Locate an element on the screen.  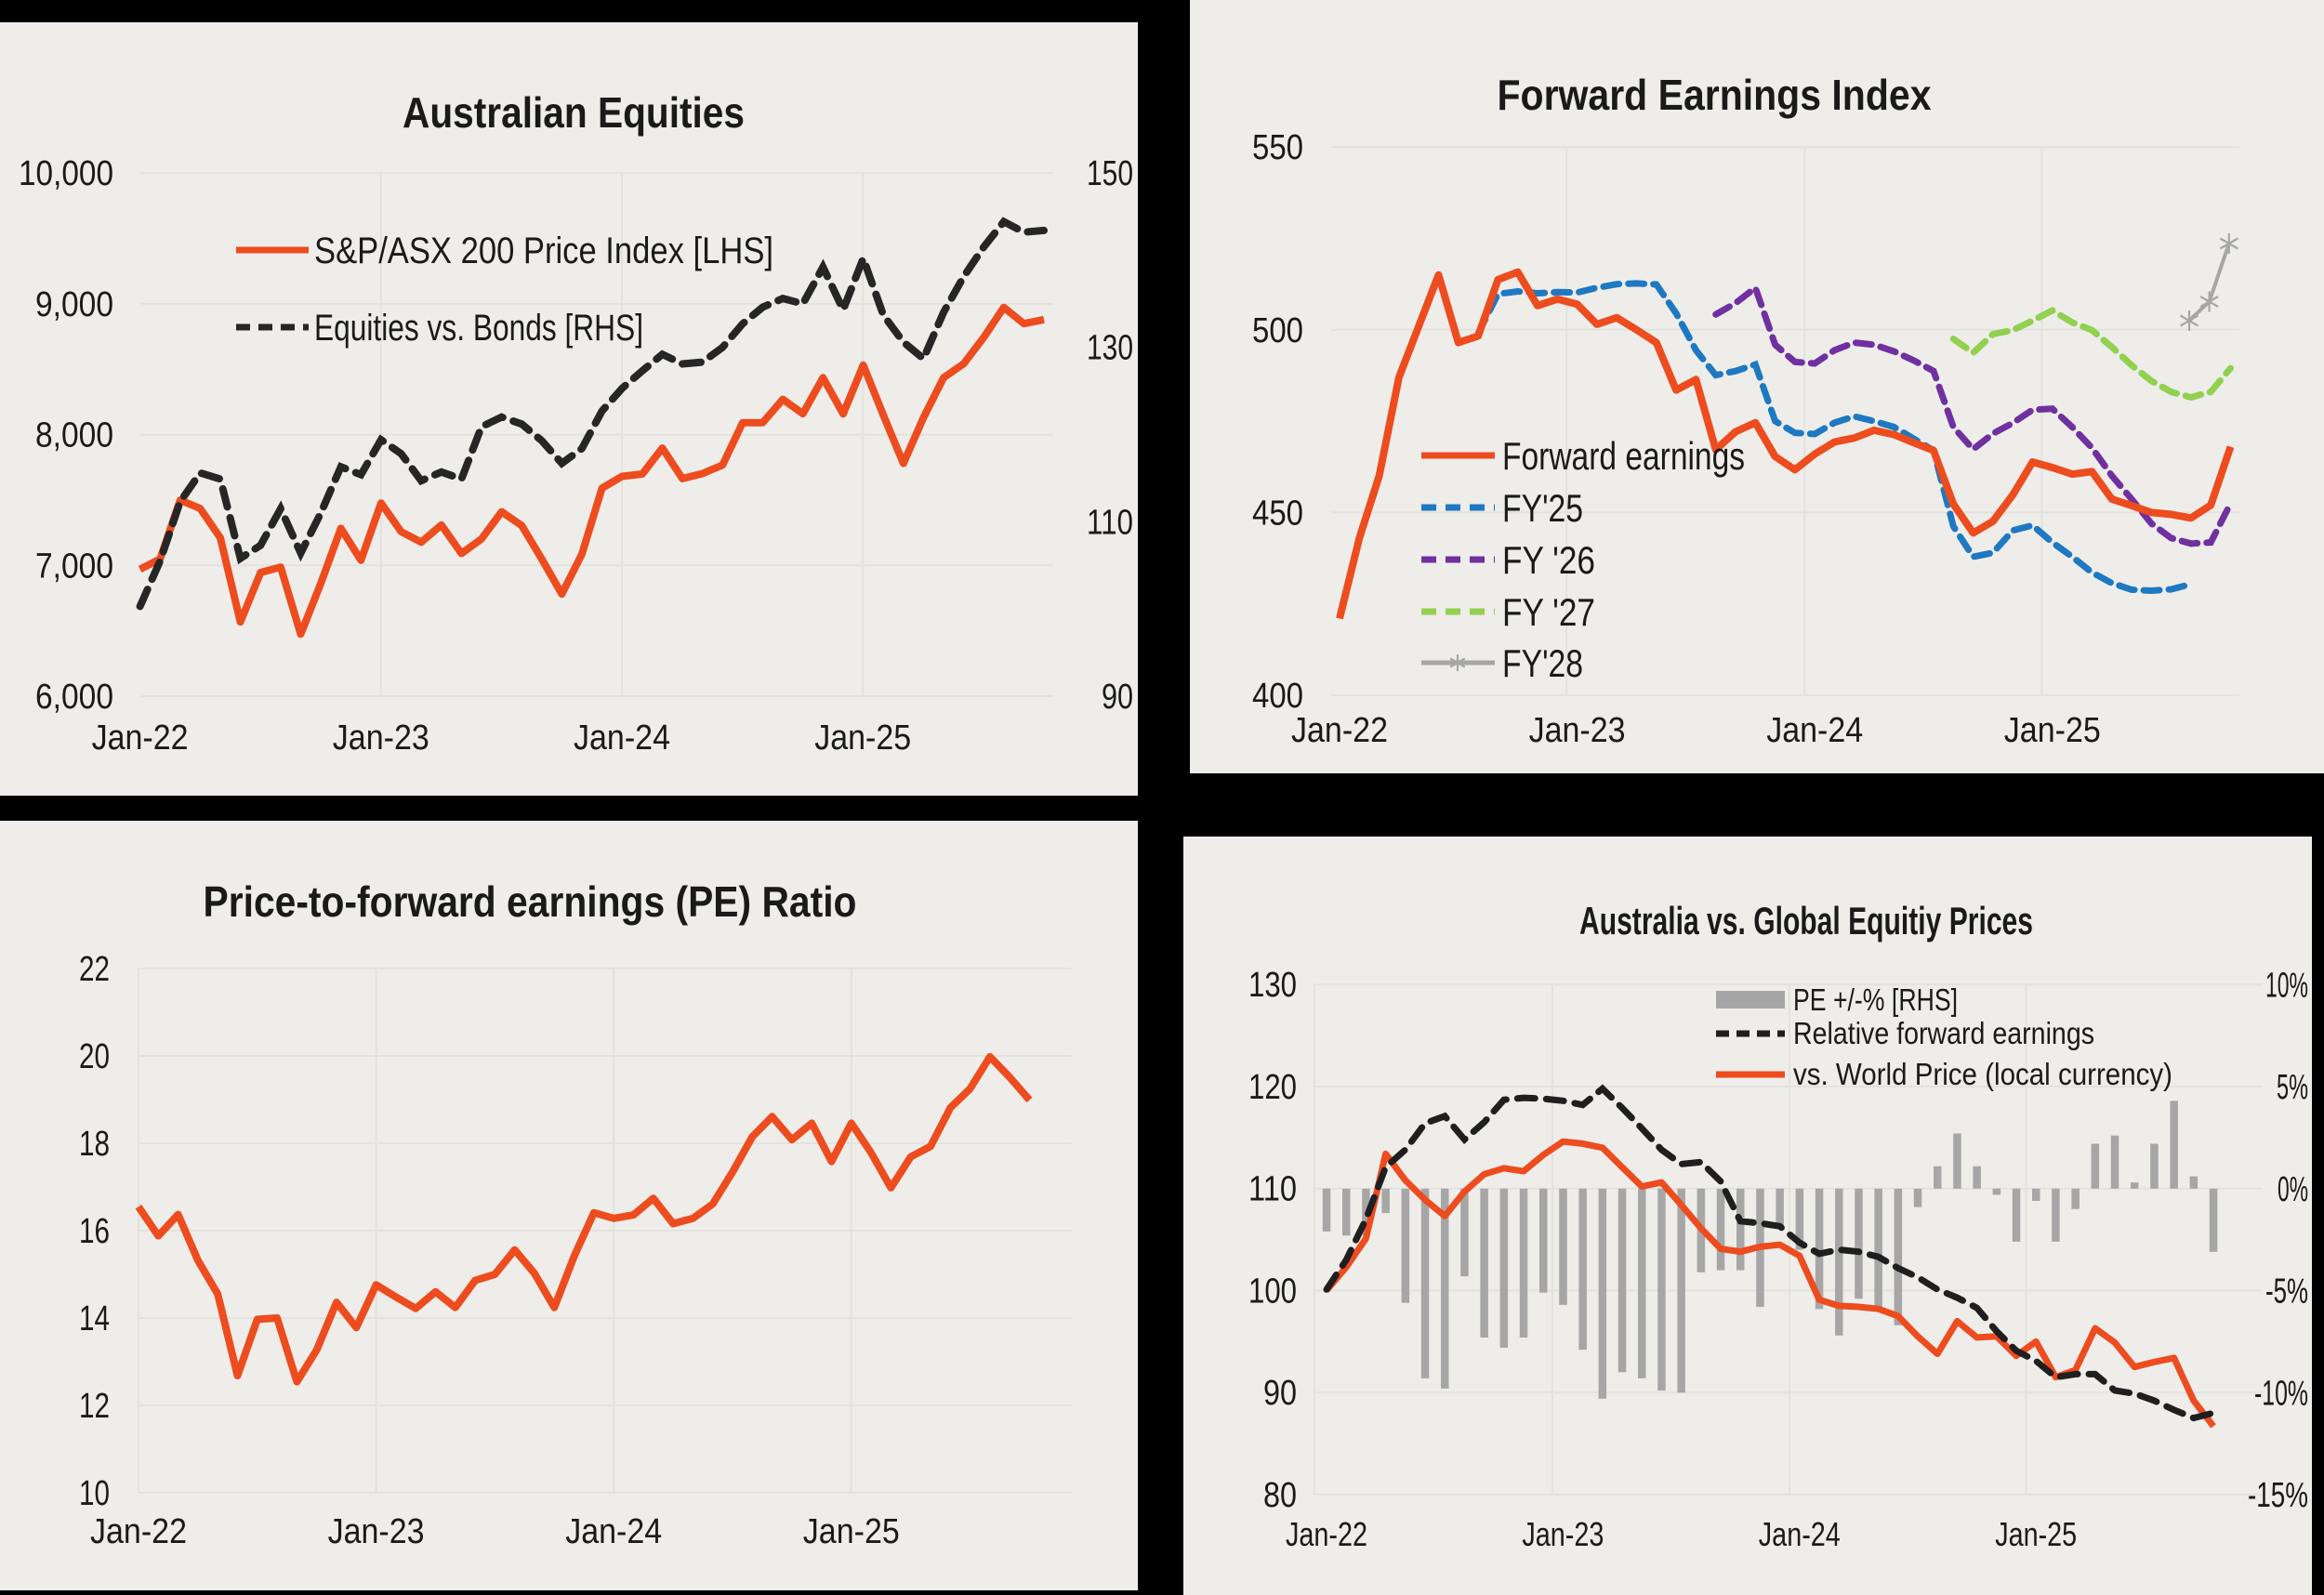
svg-text: 20 is located at coordinates (94, 1056).